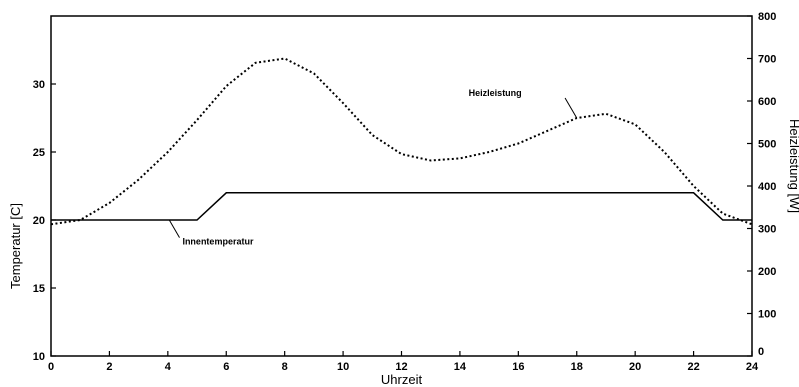 This screenshot has width=799, height=387. I want to click on x-tick-label: 12, so click(401, 367).